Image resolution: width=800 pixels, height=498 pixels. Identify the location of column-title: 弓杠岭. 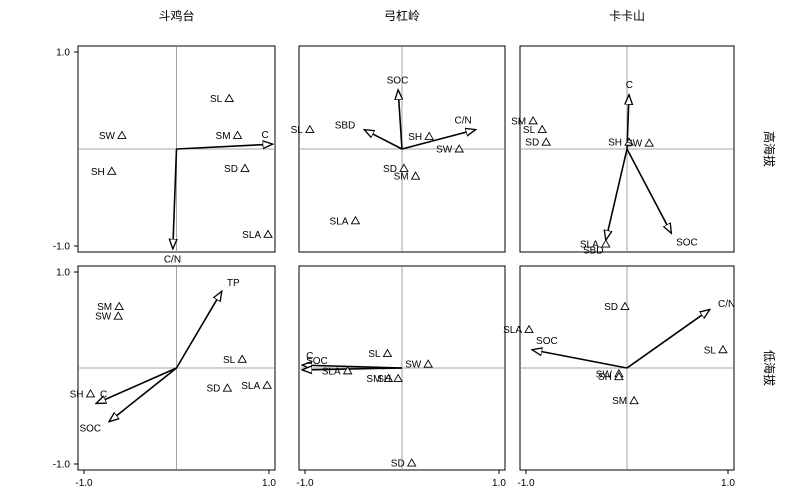
(402, 15).